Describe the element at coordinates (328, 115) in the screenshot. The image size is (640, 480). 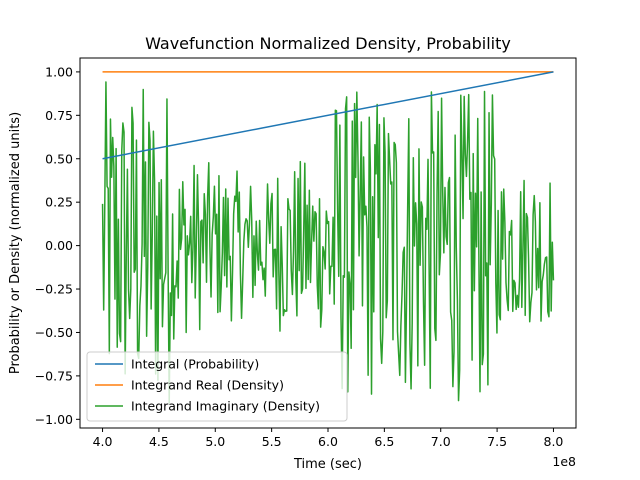
I see `series-integral-probability-line` at that location.